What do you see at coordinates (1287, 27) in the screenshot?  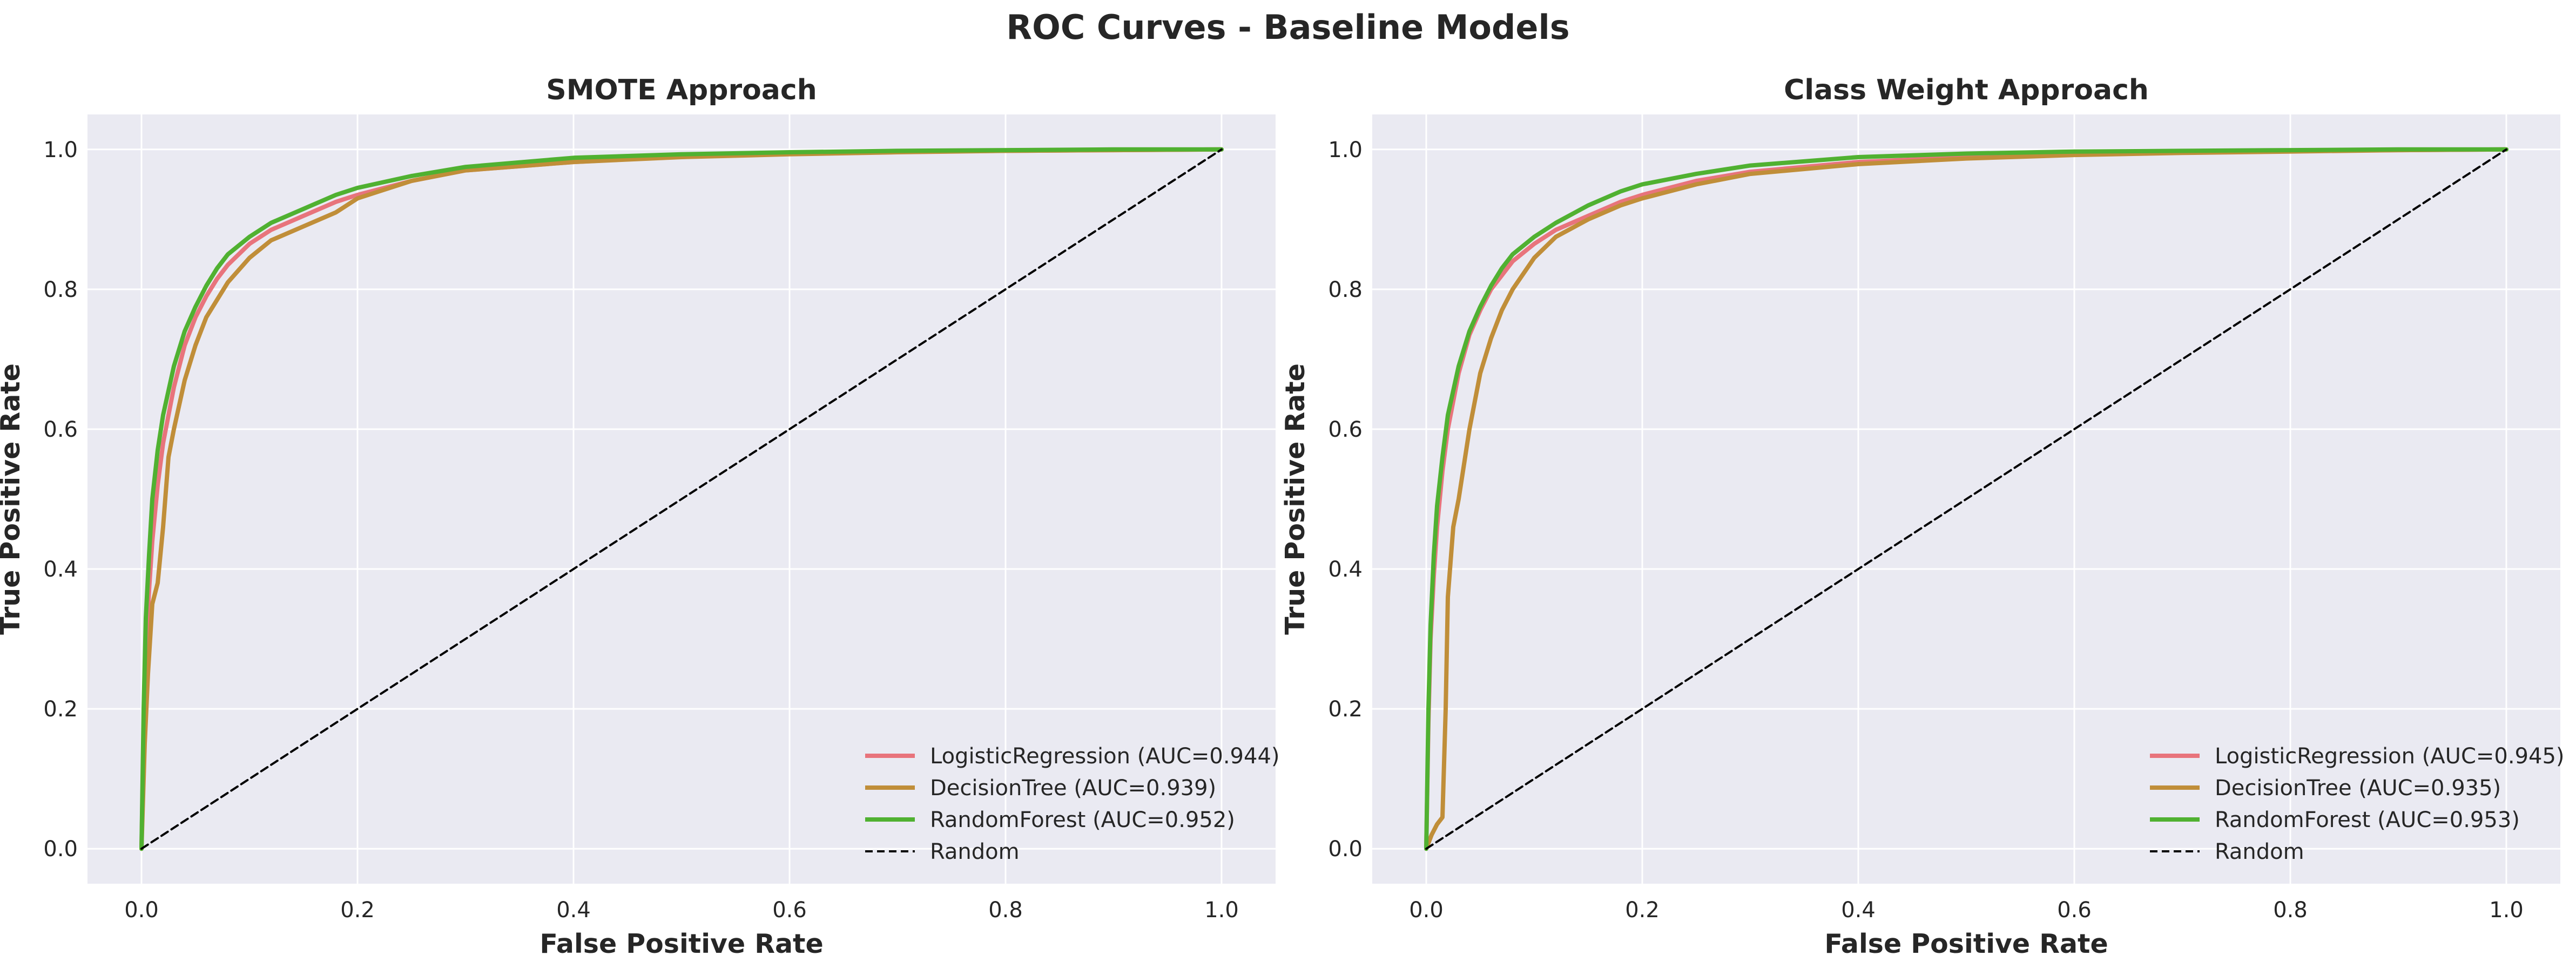 I see `figure-suptitle: ROC Curves - Baseline Models` at bounding box center [1287, 27].